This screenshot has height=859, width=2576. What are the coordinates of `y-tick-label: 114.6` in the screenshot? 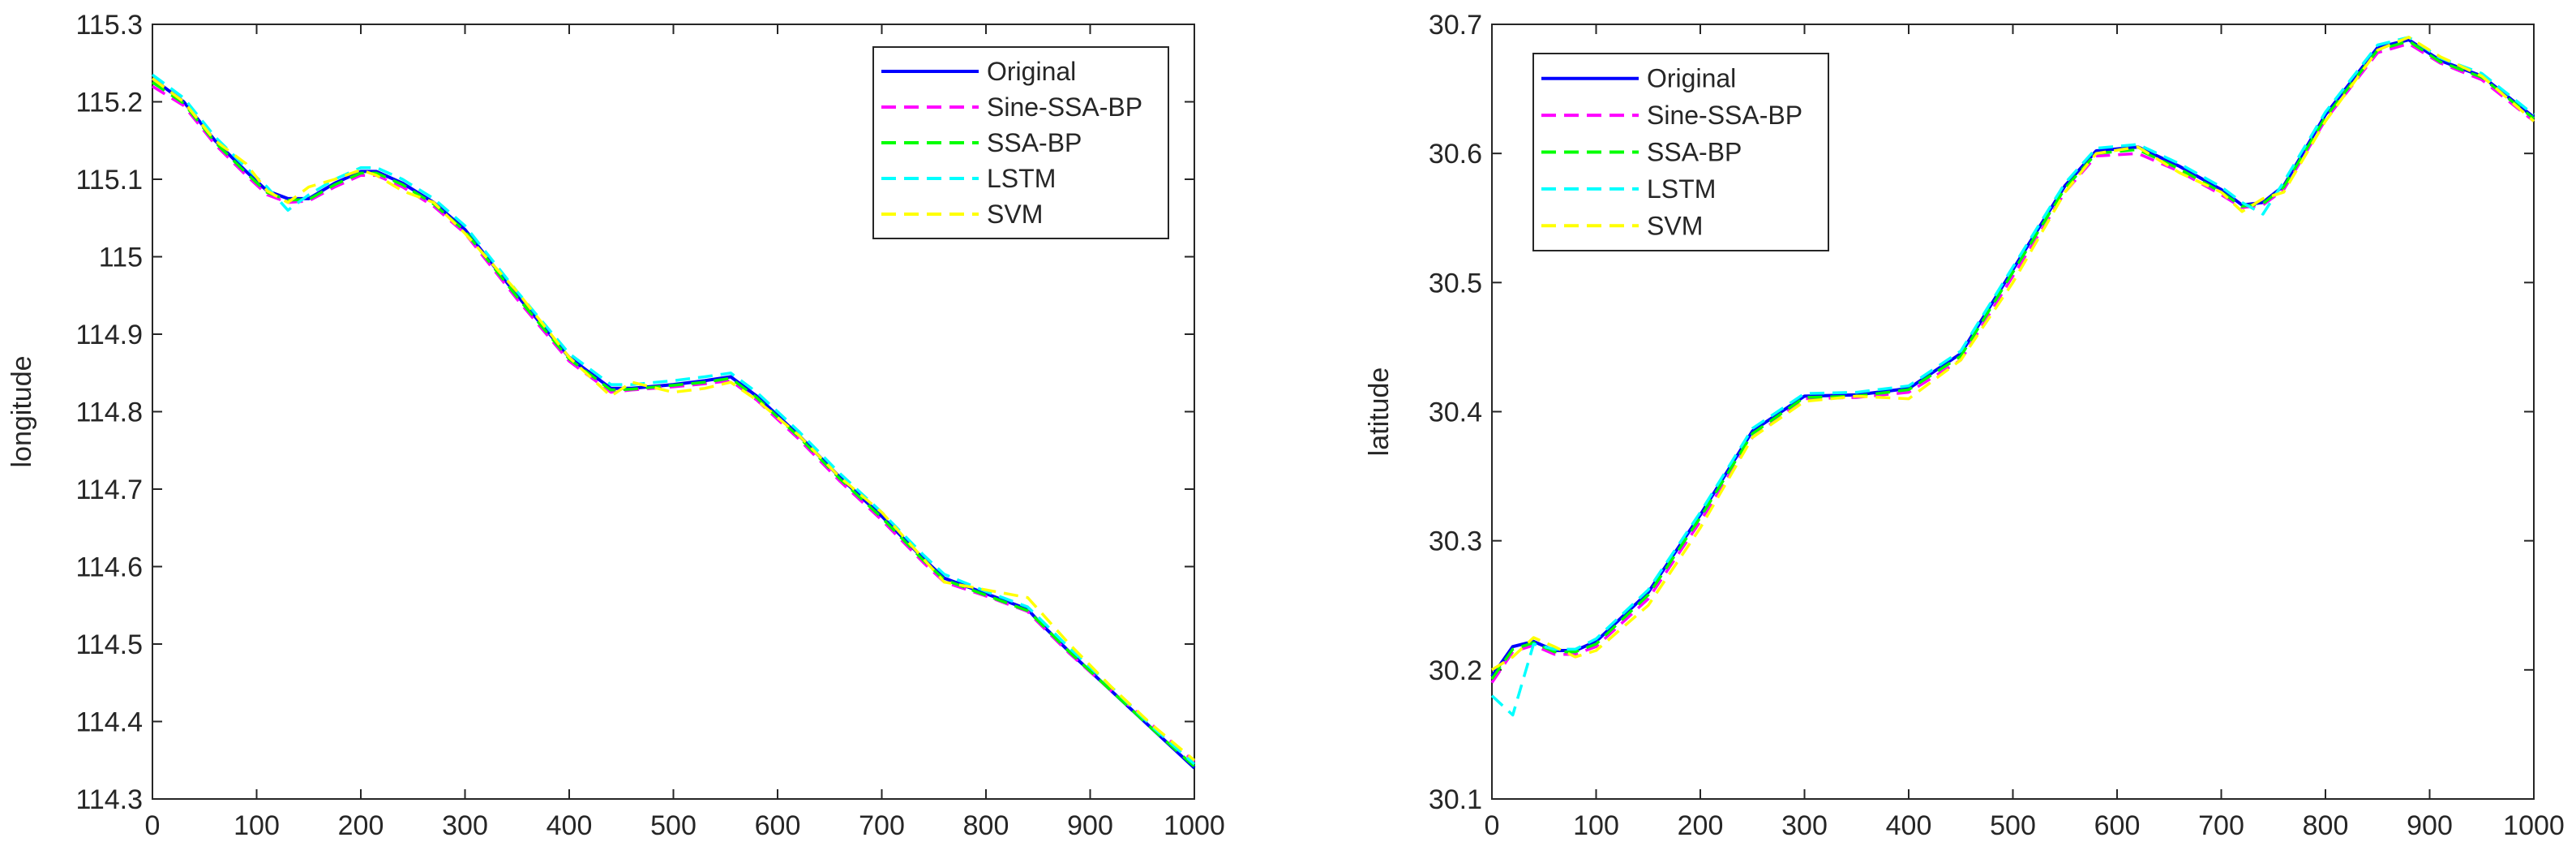 It's located at (109, 567).